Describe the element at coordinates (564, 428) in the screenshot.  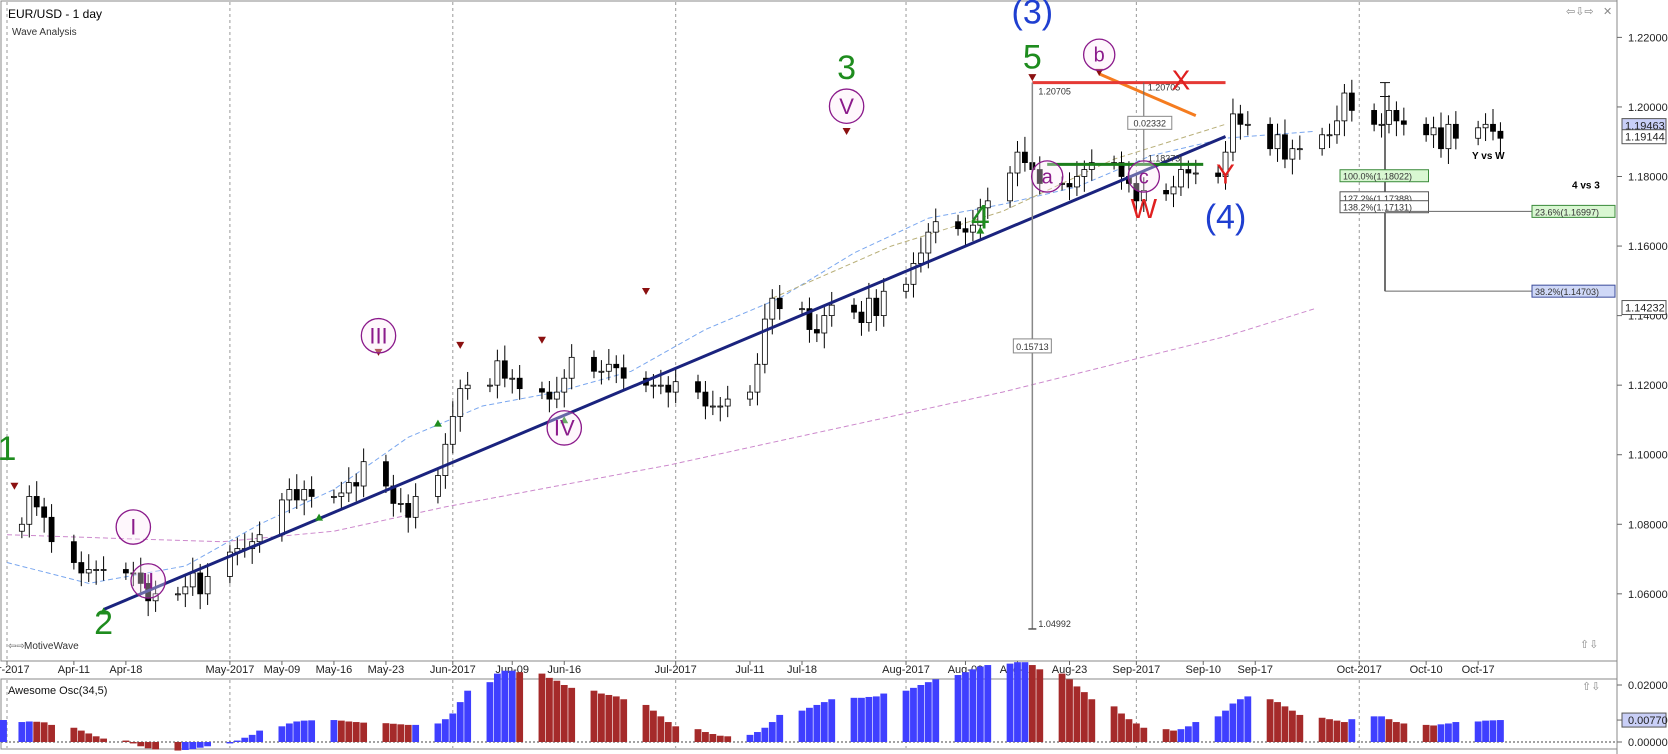
I see `wave-label: IV` at that location.